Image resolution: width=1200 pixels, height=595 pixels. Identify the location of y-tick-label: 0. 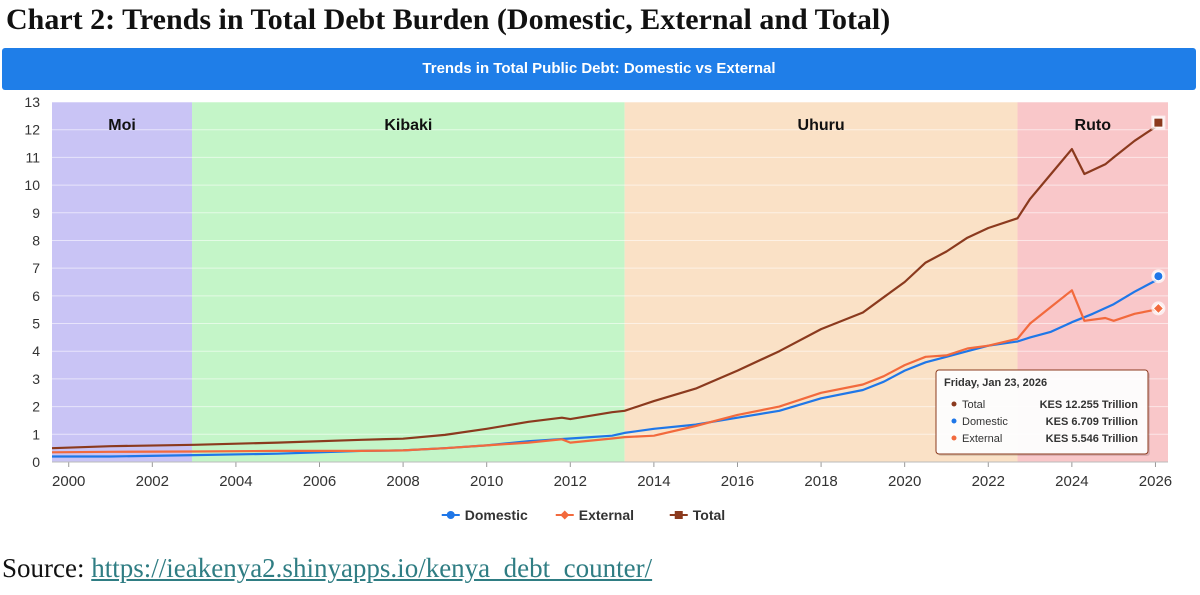
(36, 462).